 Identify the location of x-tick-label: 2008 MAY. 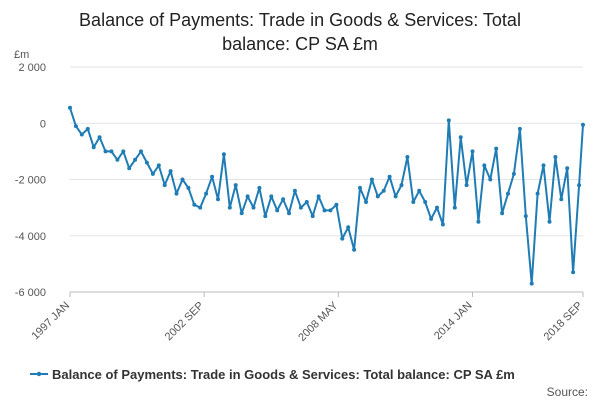
(318, 321).